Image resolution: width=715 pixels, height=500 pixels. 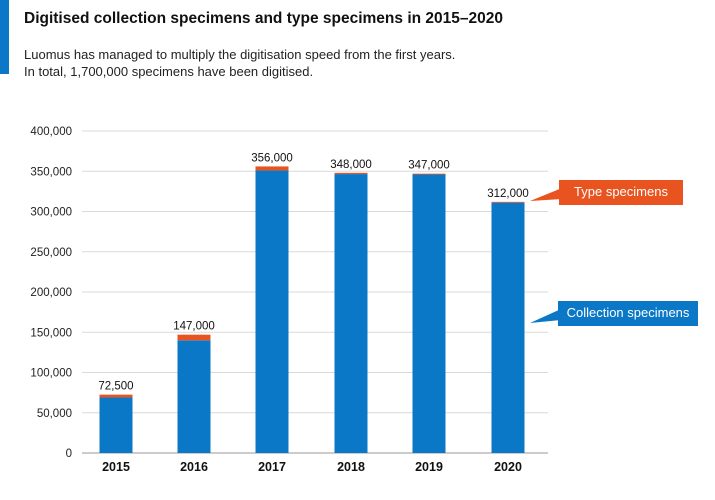 I want to click on bar-total-label: 356,000, so click(x=272, y=158).